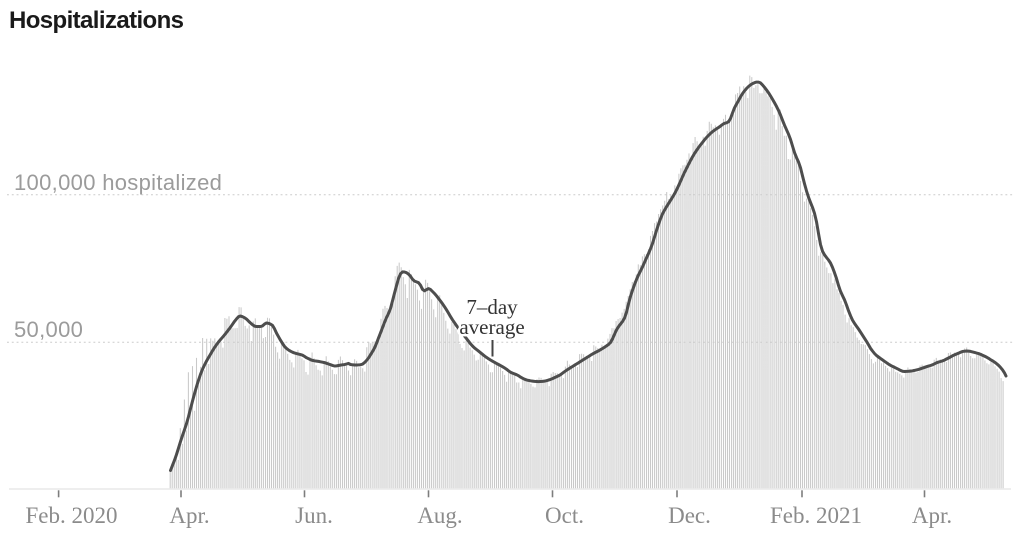 Image resolution: width=1018 pixels, height=535 pixels. I want to click on svg-text: Feb. 2021, so click(816, 515).